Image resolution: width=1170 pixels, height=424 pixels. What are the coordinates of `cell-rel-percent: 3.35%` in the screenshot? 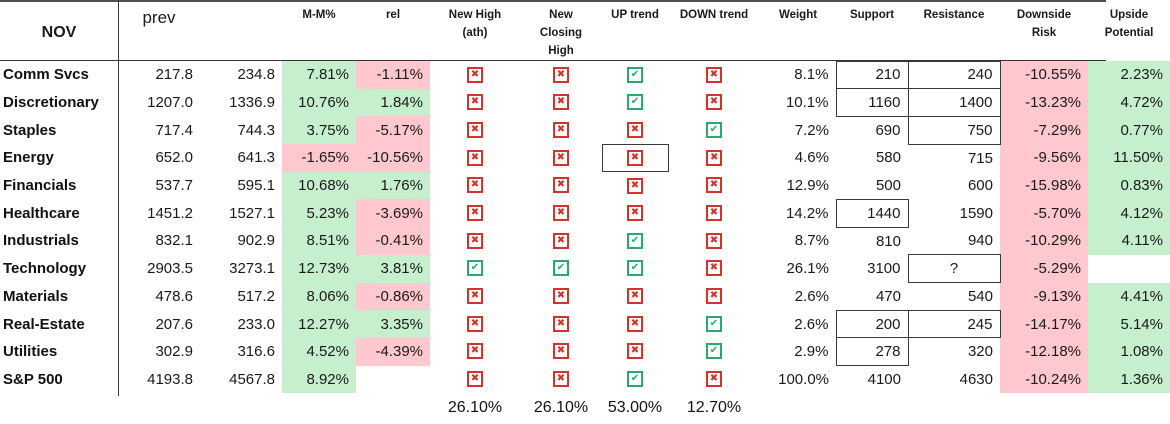 It's located at (393, 324).